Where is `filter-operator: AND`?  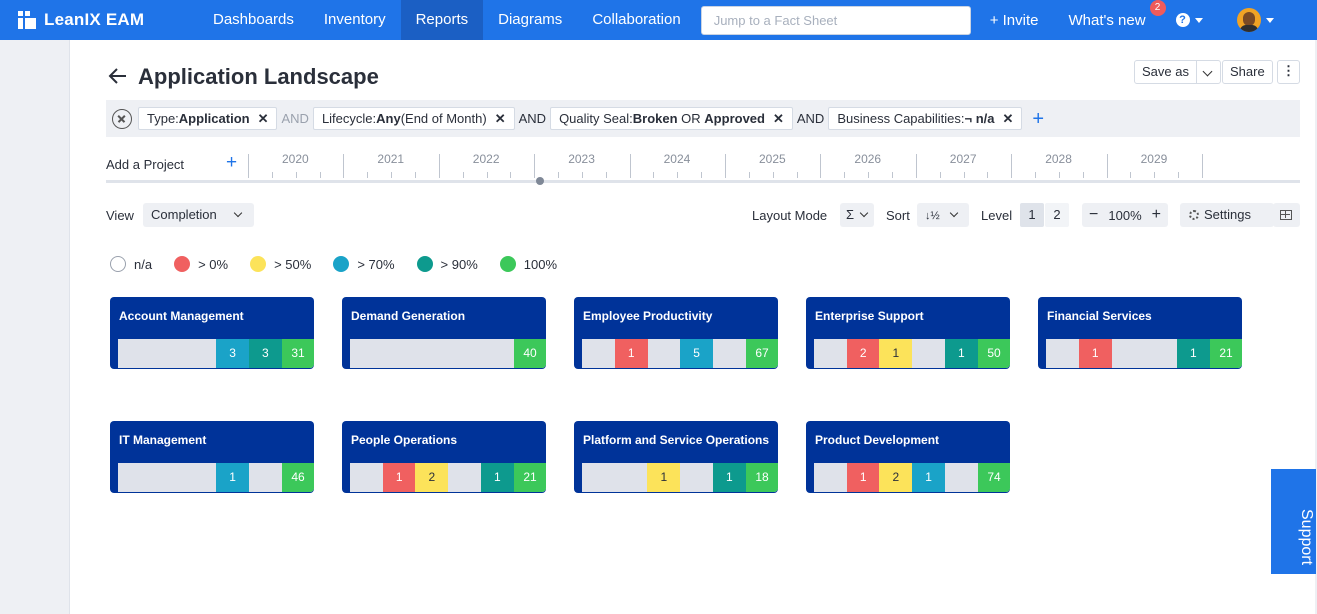 filter-operator: AND is located at coordinates (294, 118).